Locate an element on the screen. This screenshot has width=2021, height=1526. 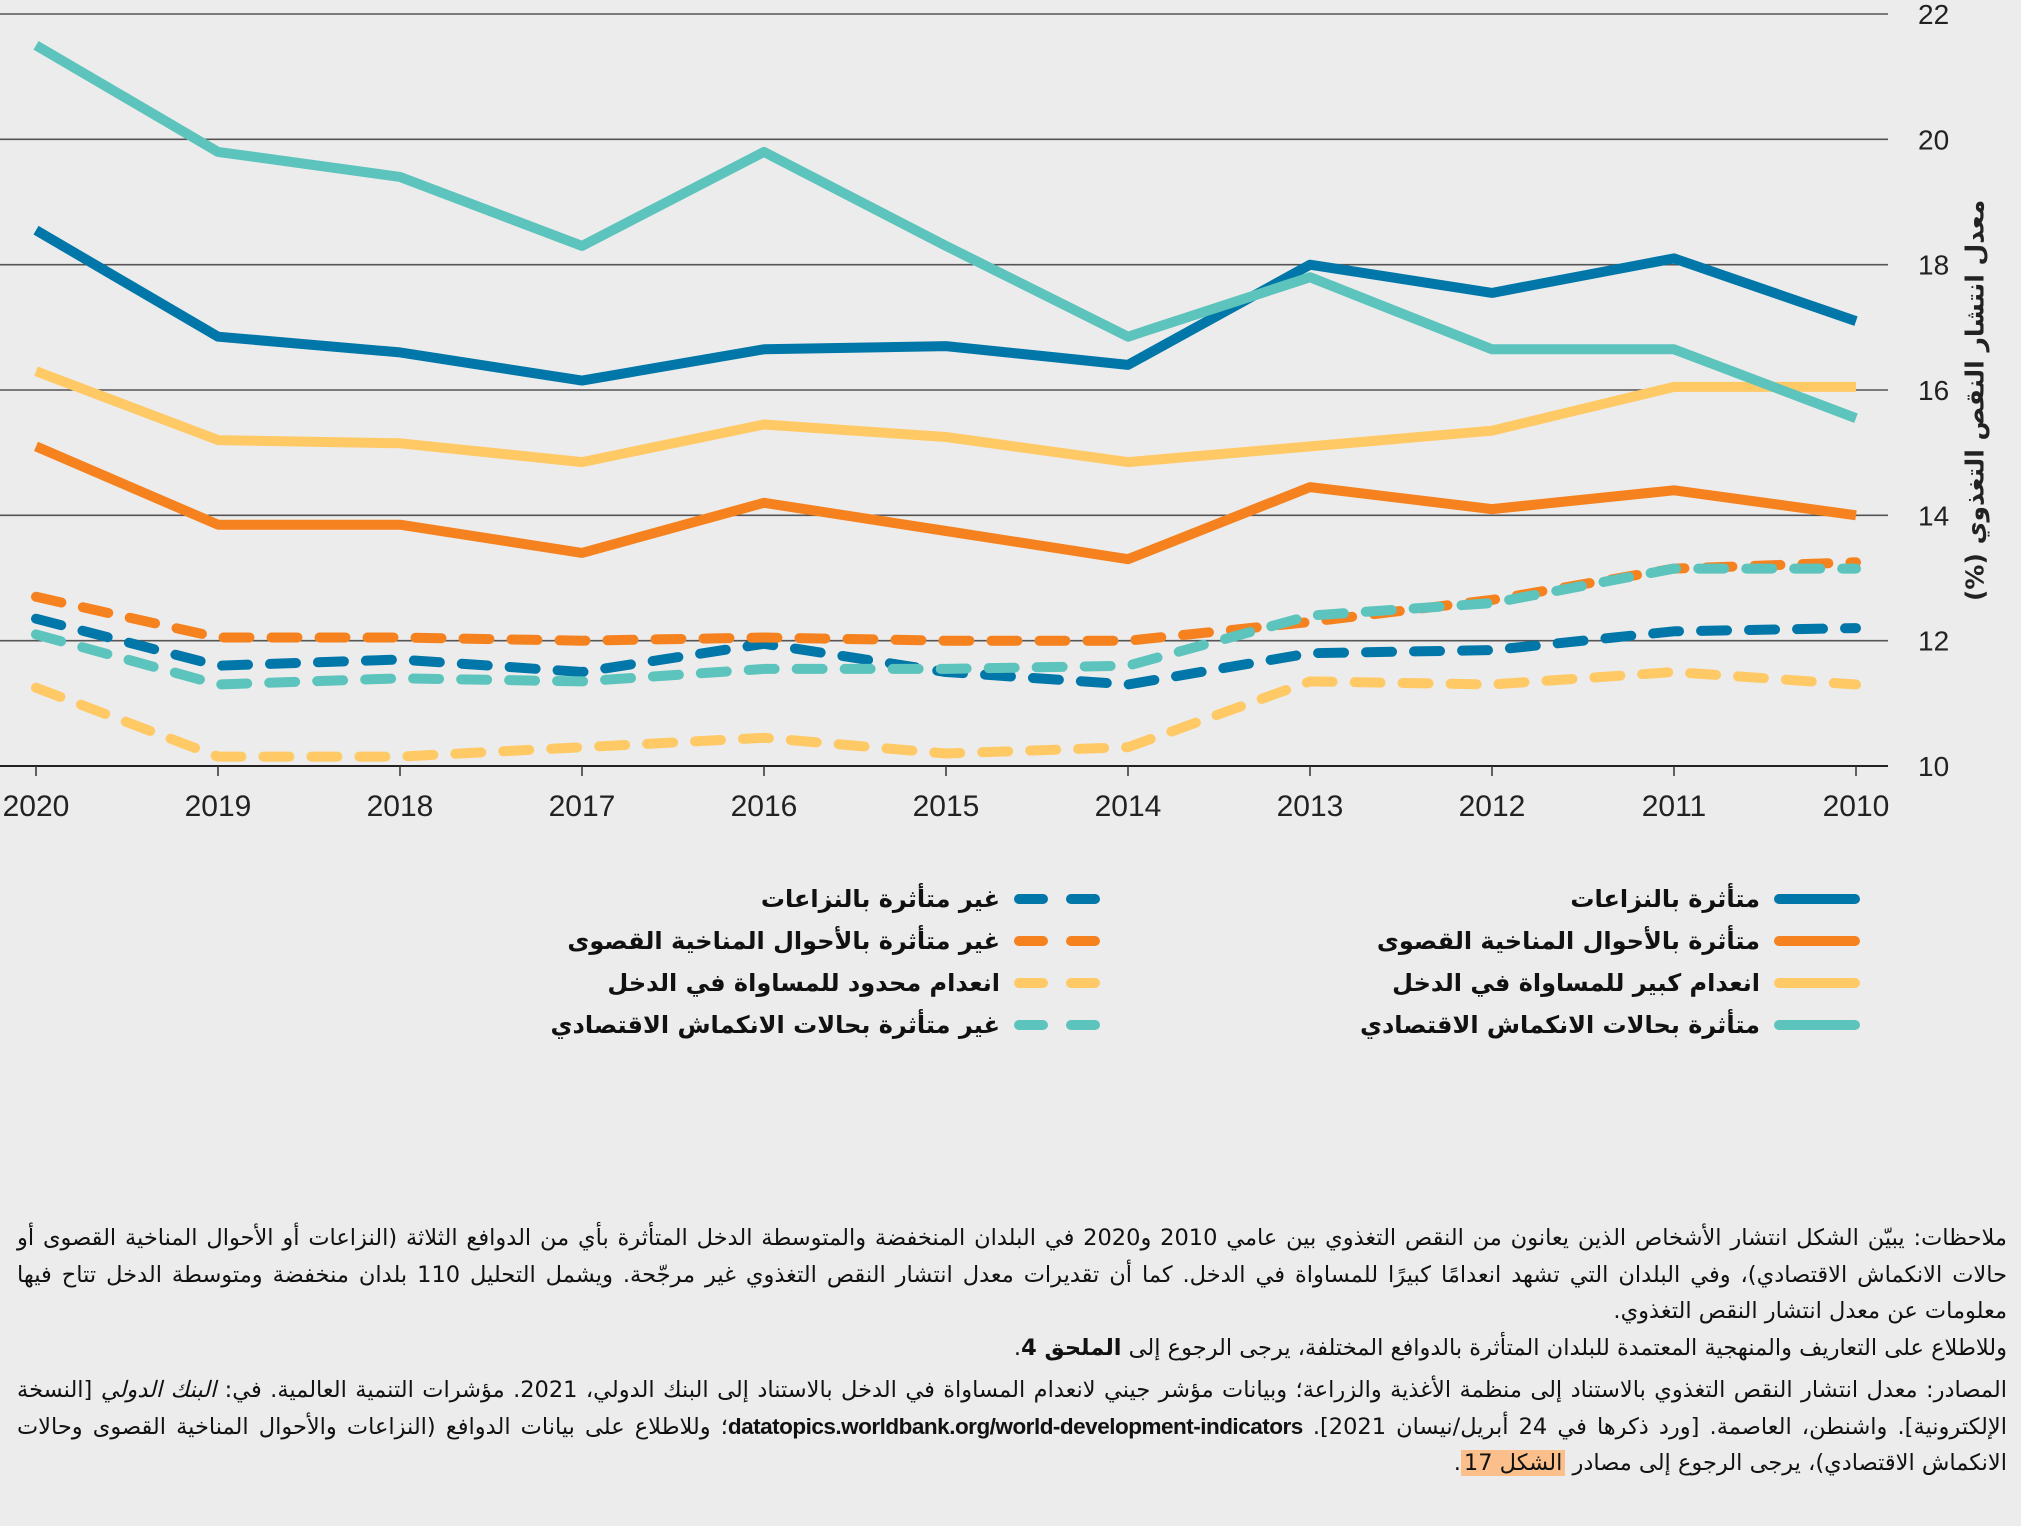
x-tick-label: 2019 is located at coordinates (218, 806).